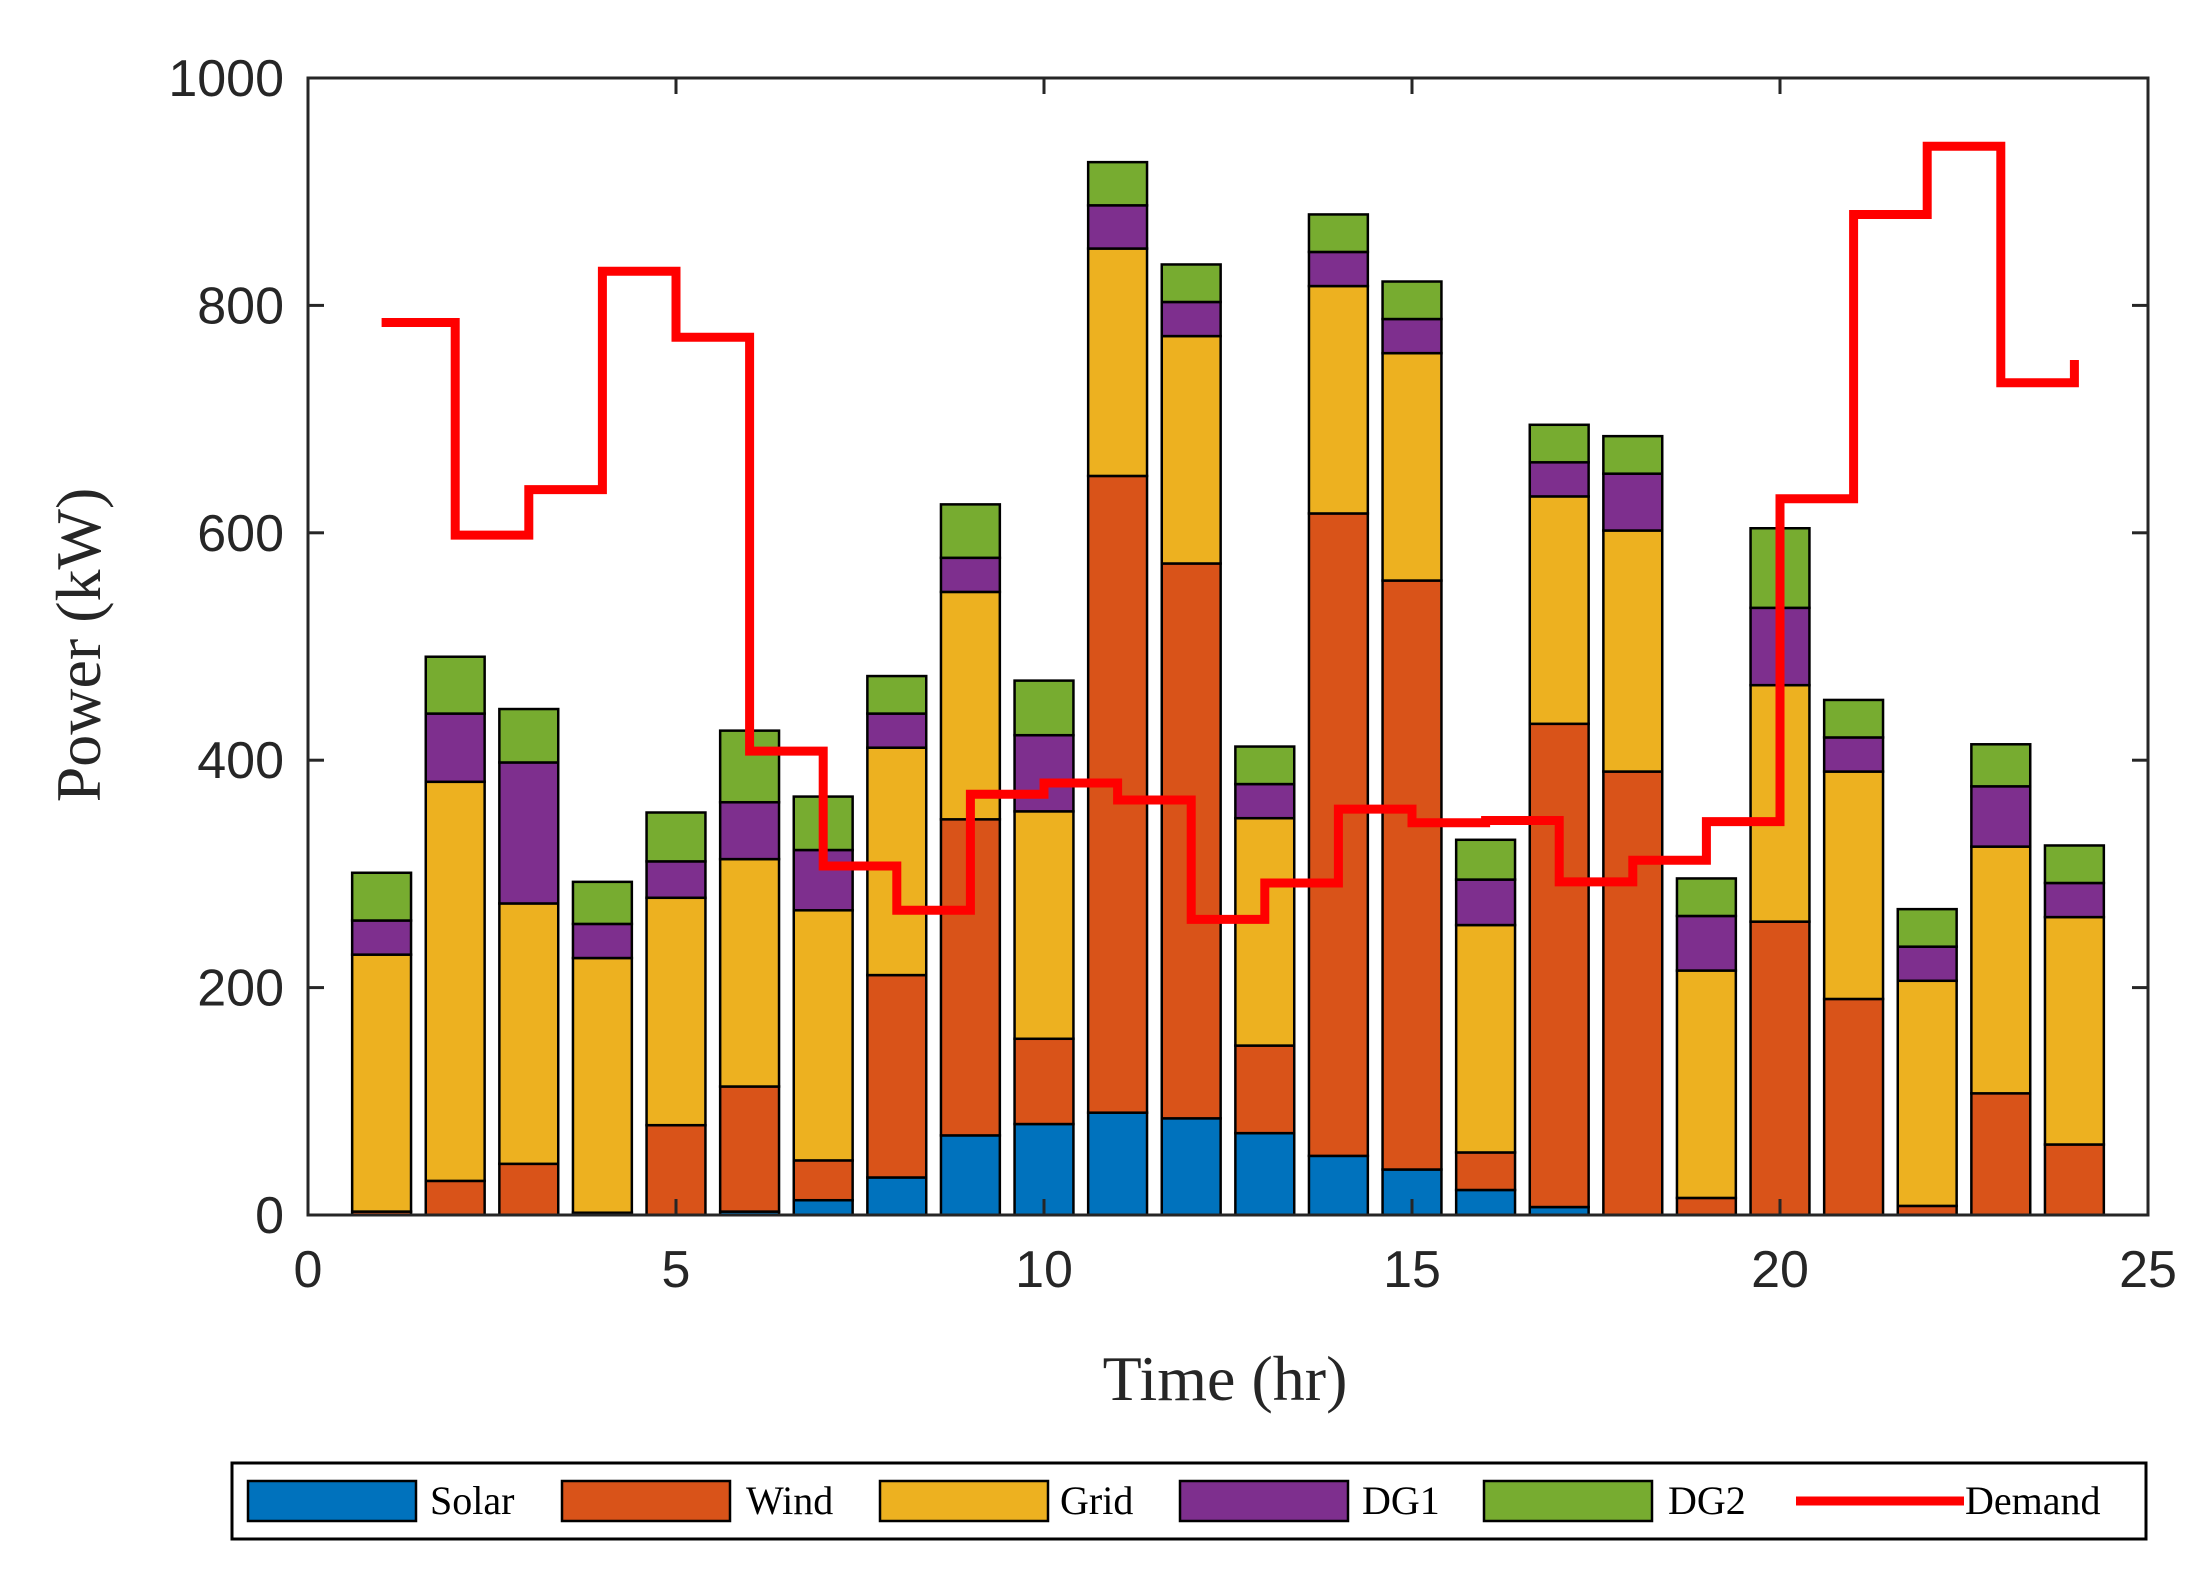 Image resolution: width=2186 pixels, height=1576 pixels. I want to click on legend-label-dg1: DG1, so click(1401, 1500).